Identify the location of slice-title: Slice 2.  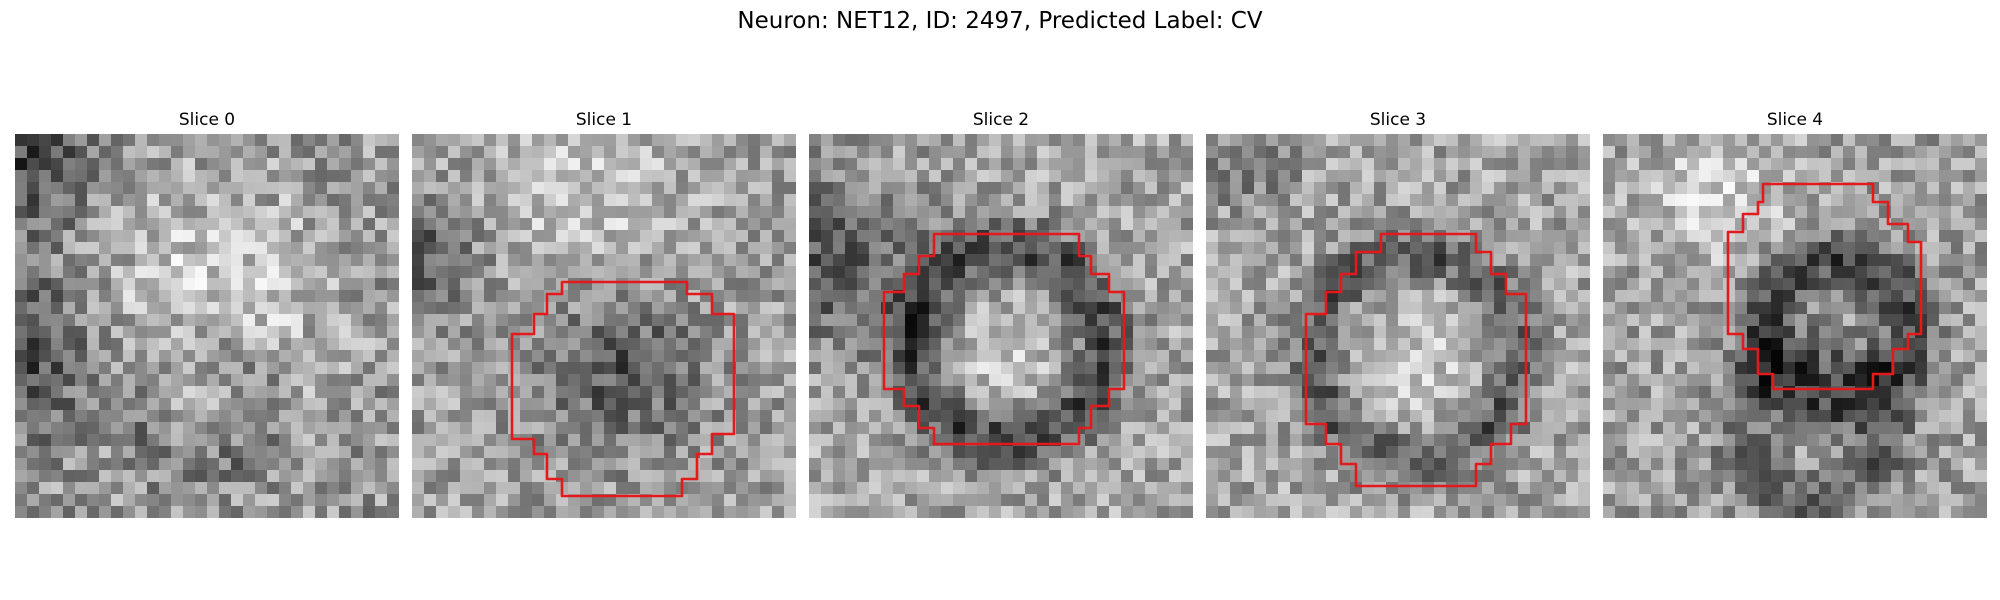
(1001, 120).